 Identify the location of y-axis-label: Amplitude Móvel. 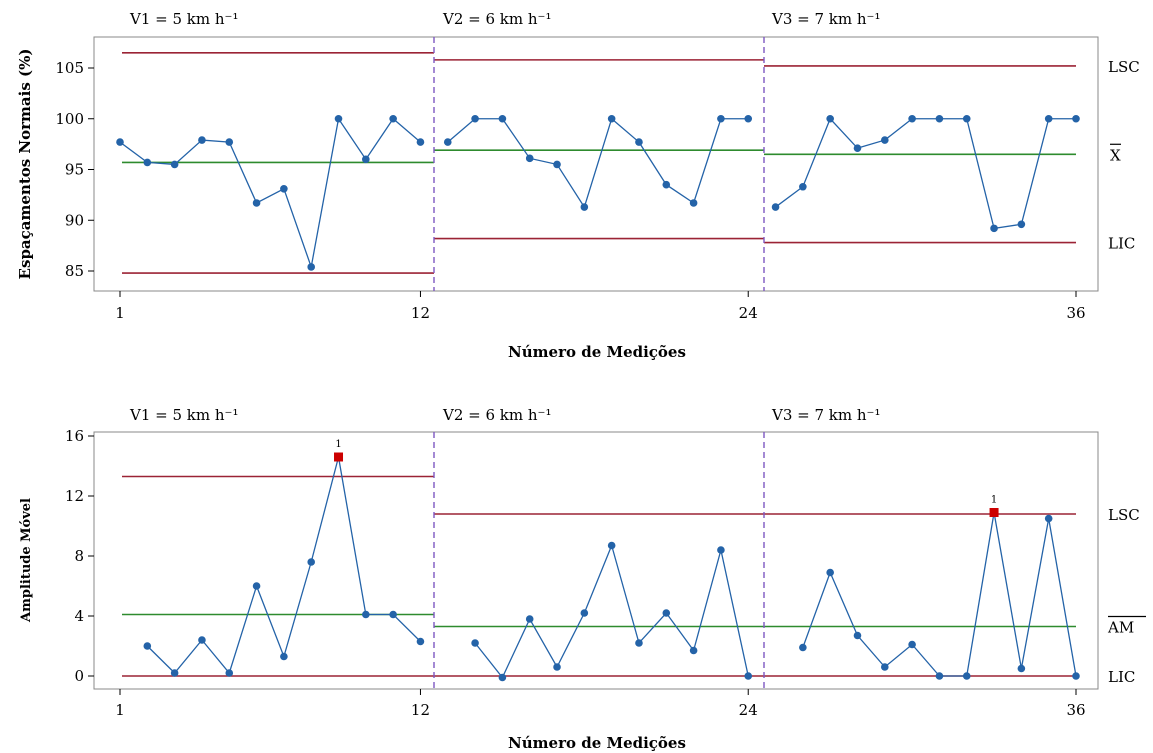
(26, 560).